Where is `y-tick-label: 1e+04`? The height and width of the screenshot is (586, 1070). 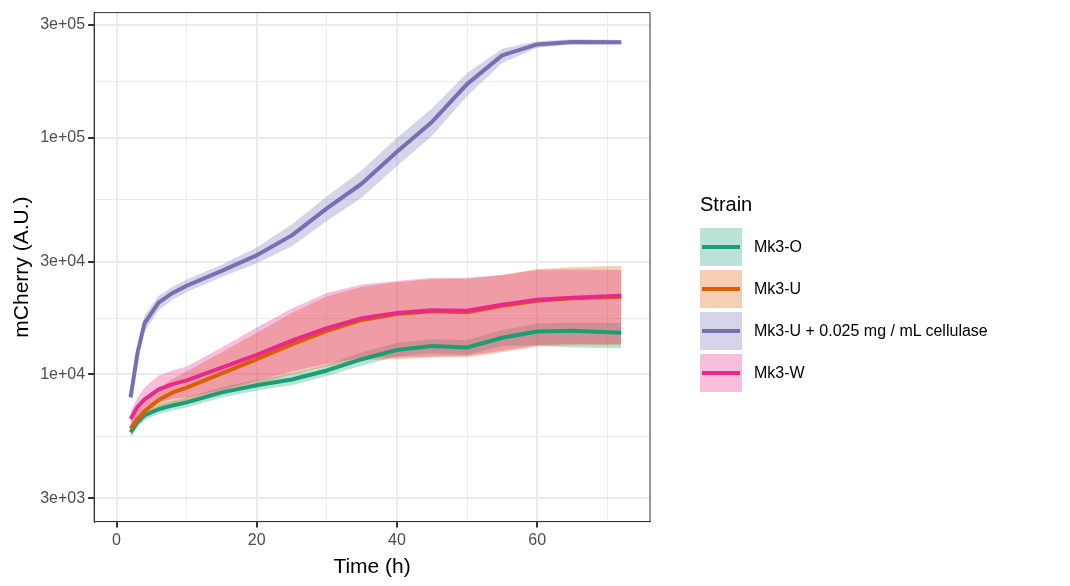 y-tick-label: 1e+04 is located at coordinates (63, 373).